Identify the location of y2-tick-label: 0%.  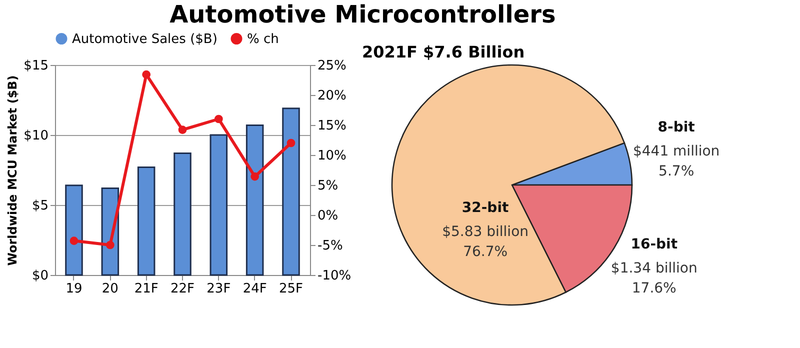
(328, 216).